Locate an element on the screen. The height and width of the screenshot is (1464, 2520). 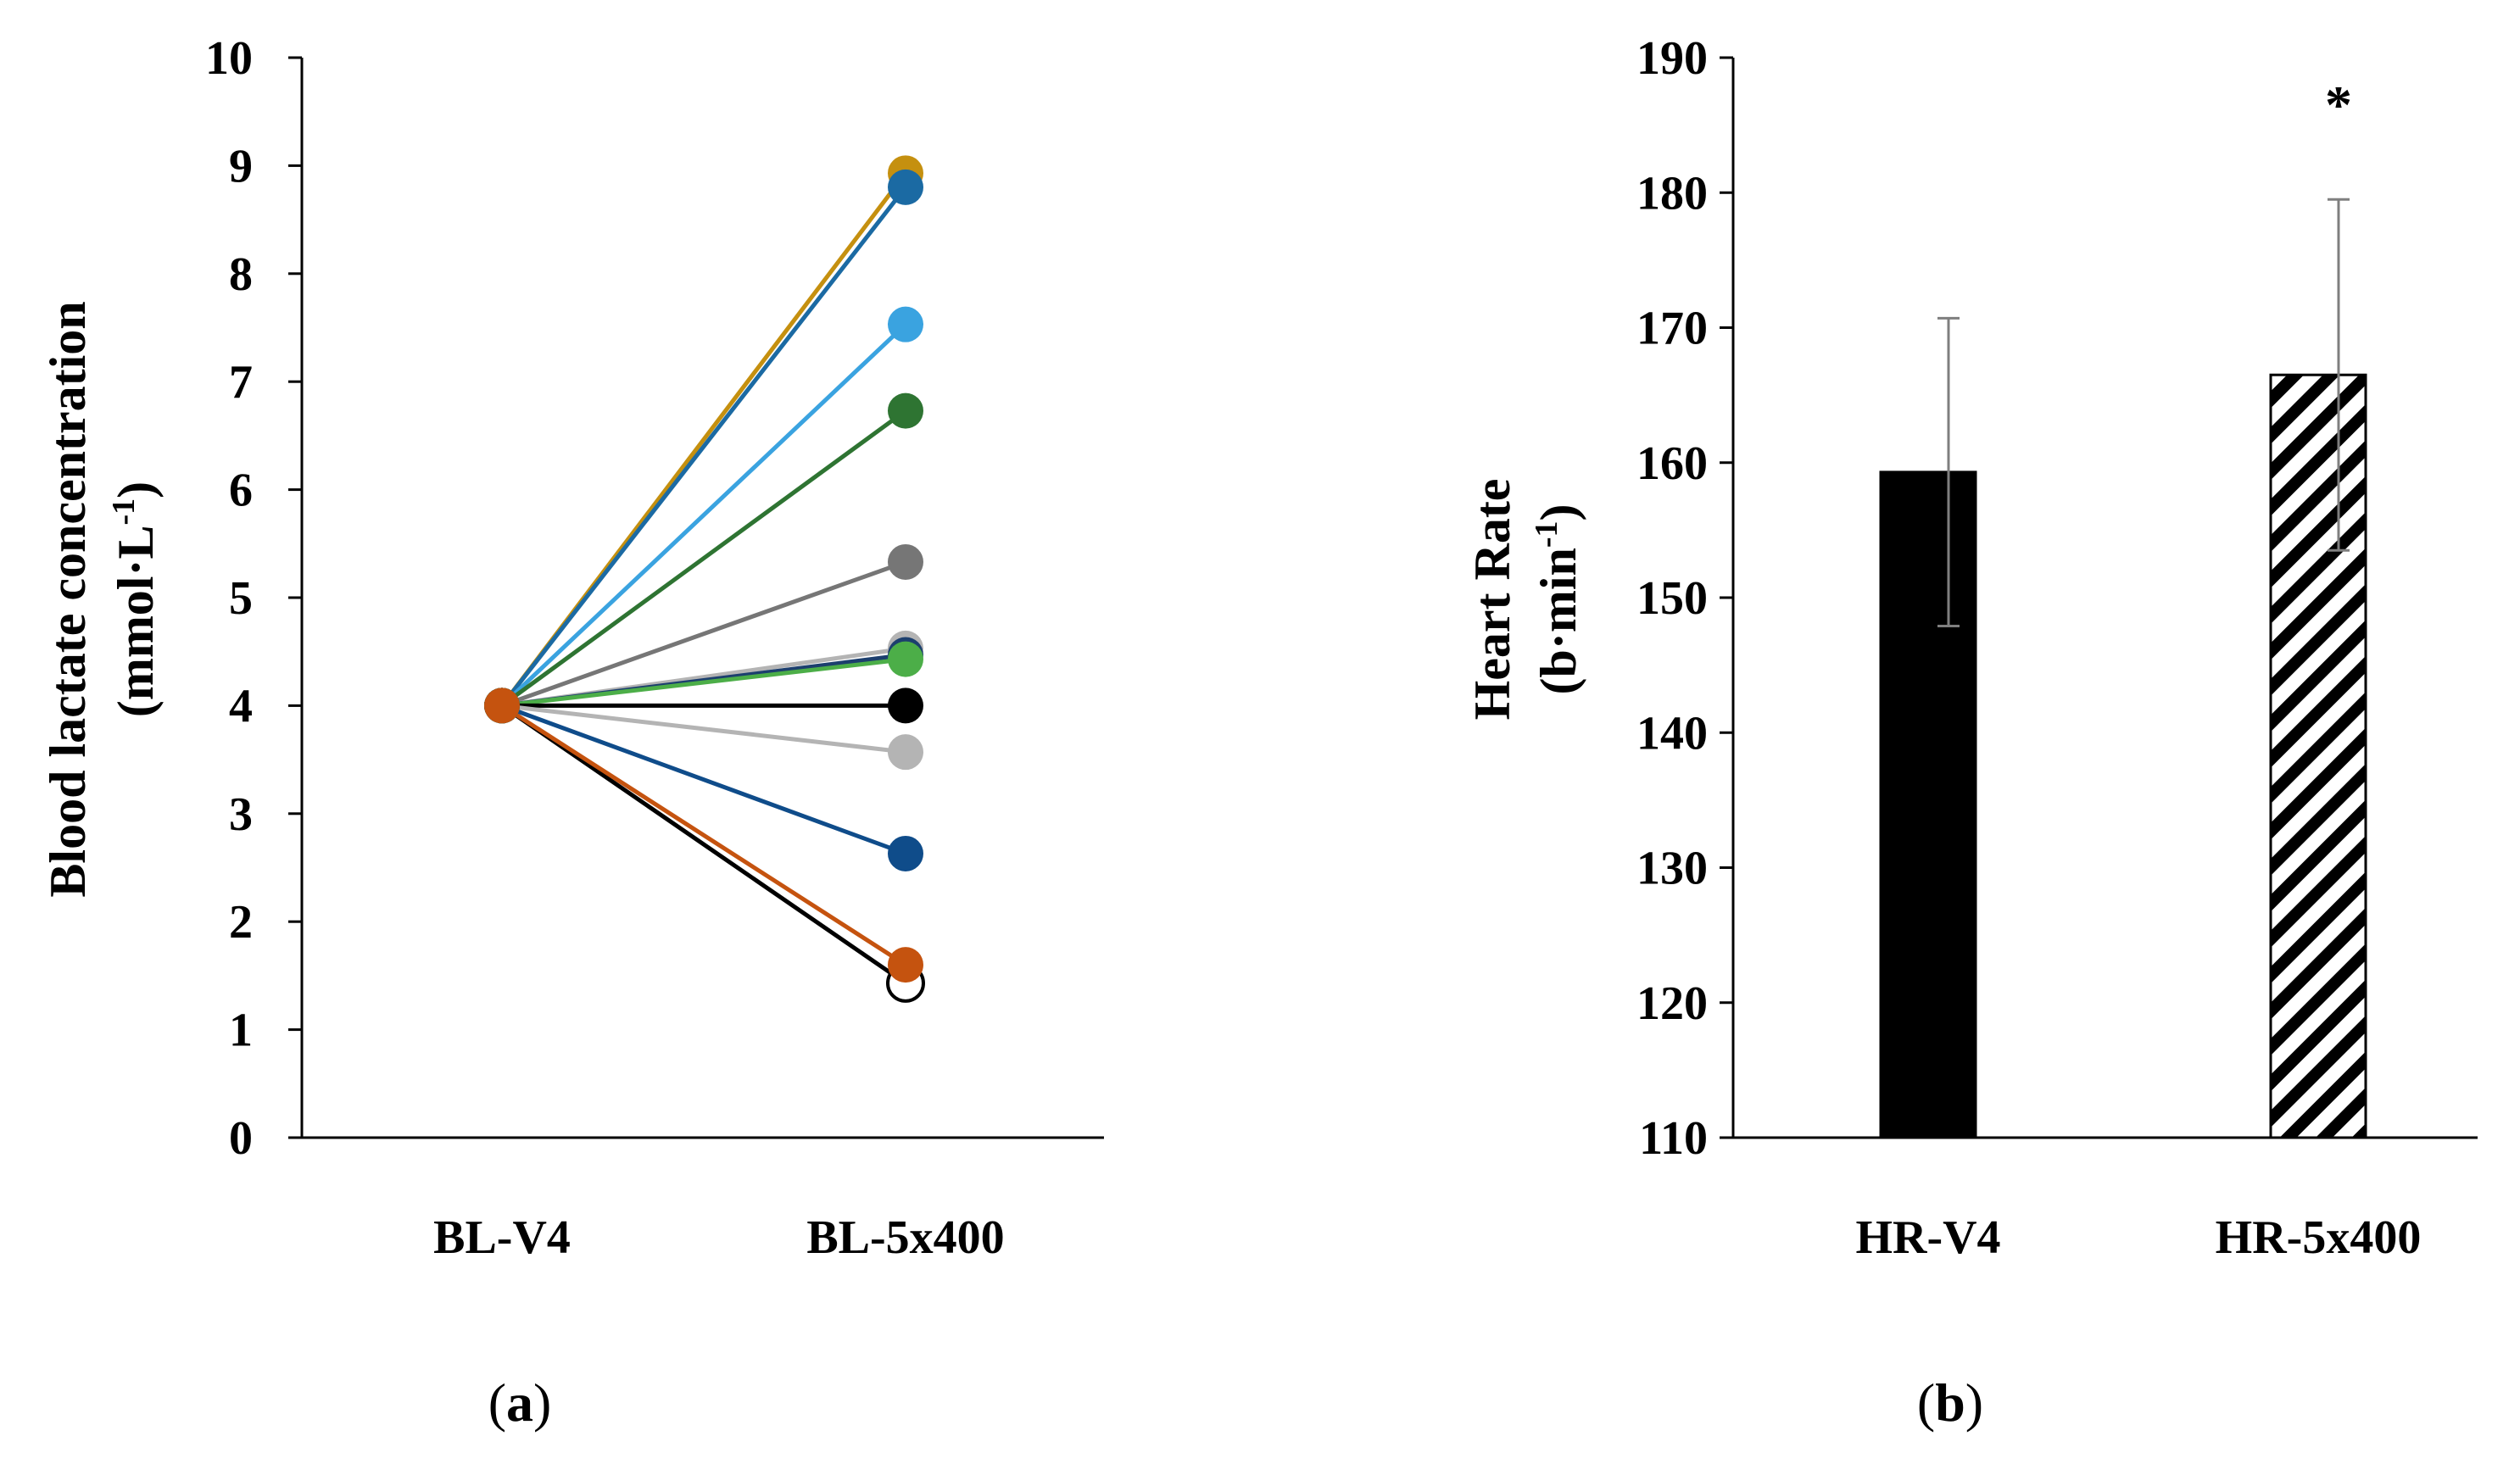
panel-a-y-label-line1: Blood lactate concentration is located at coordinates (68, 599).